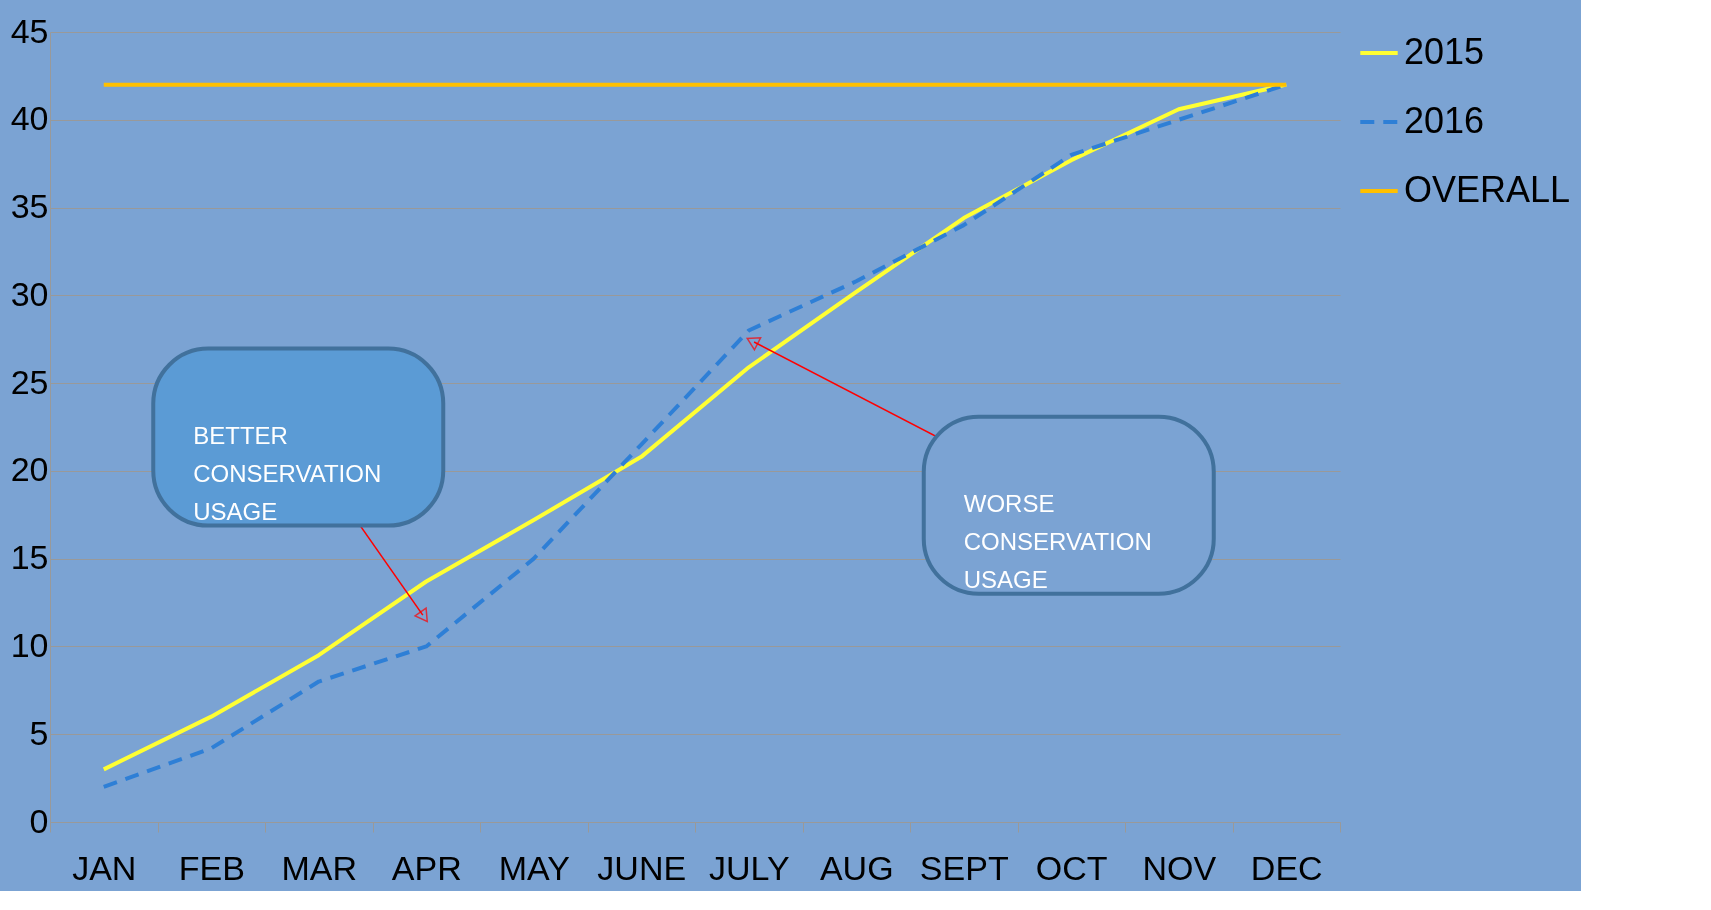 This screenshot has width=1711, height=910. What do you see at coordinates (856, 867) in the screenshot?
I see `x-tick-label: AUG` at bounding box center [856, 867].